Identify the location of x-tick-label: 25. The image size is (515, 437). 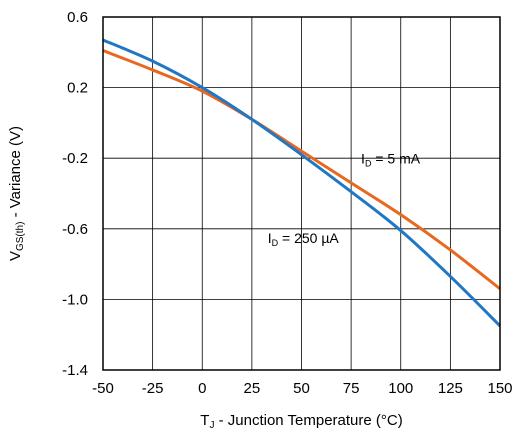
(252, 388).